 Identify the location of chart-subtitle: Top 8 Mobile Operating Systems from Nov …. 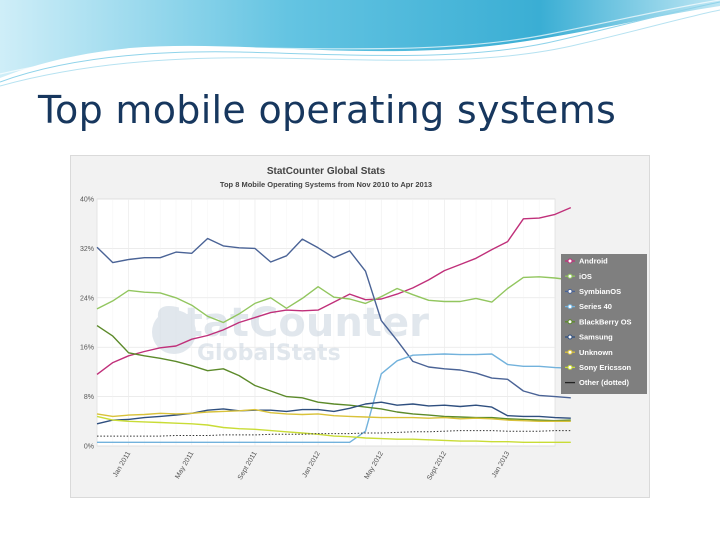
(326, 184).